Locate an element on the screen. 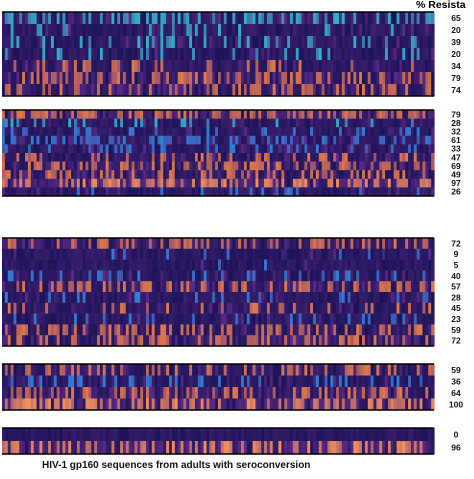  resistance-value-label: 64 is located at coordinates (456, 393).